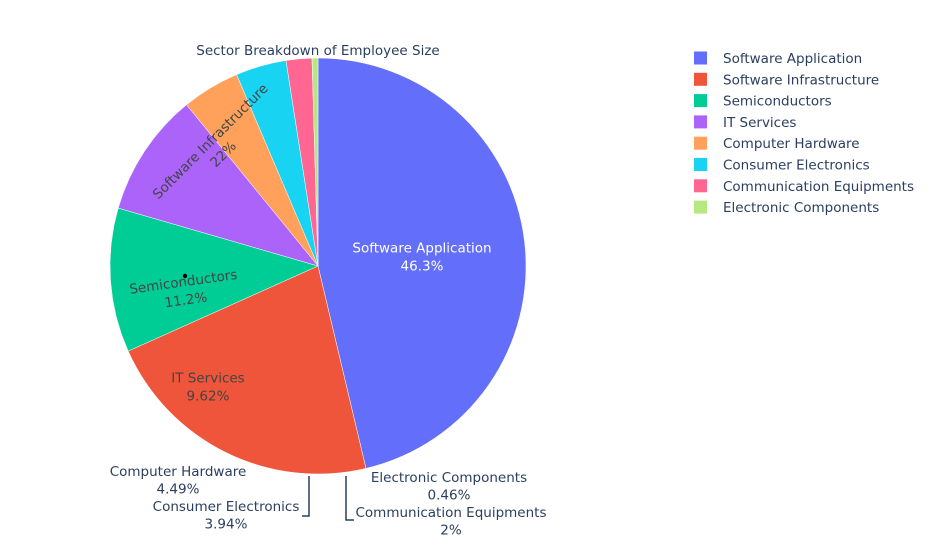  What do you see at coordinates (451, 531) in the screenshot?
I see `slice-label-percent: 2%` at bounding box center [451, 531].